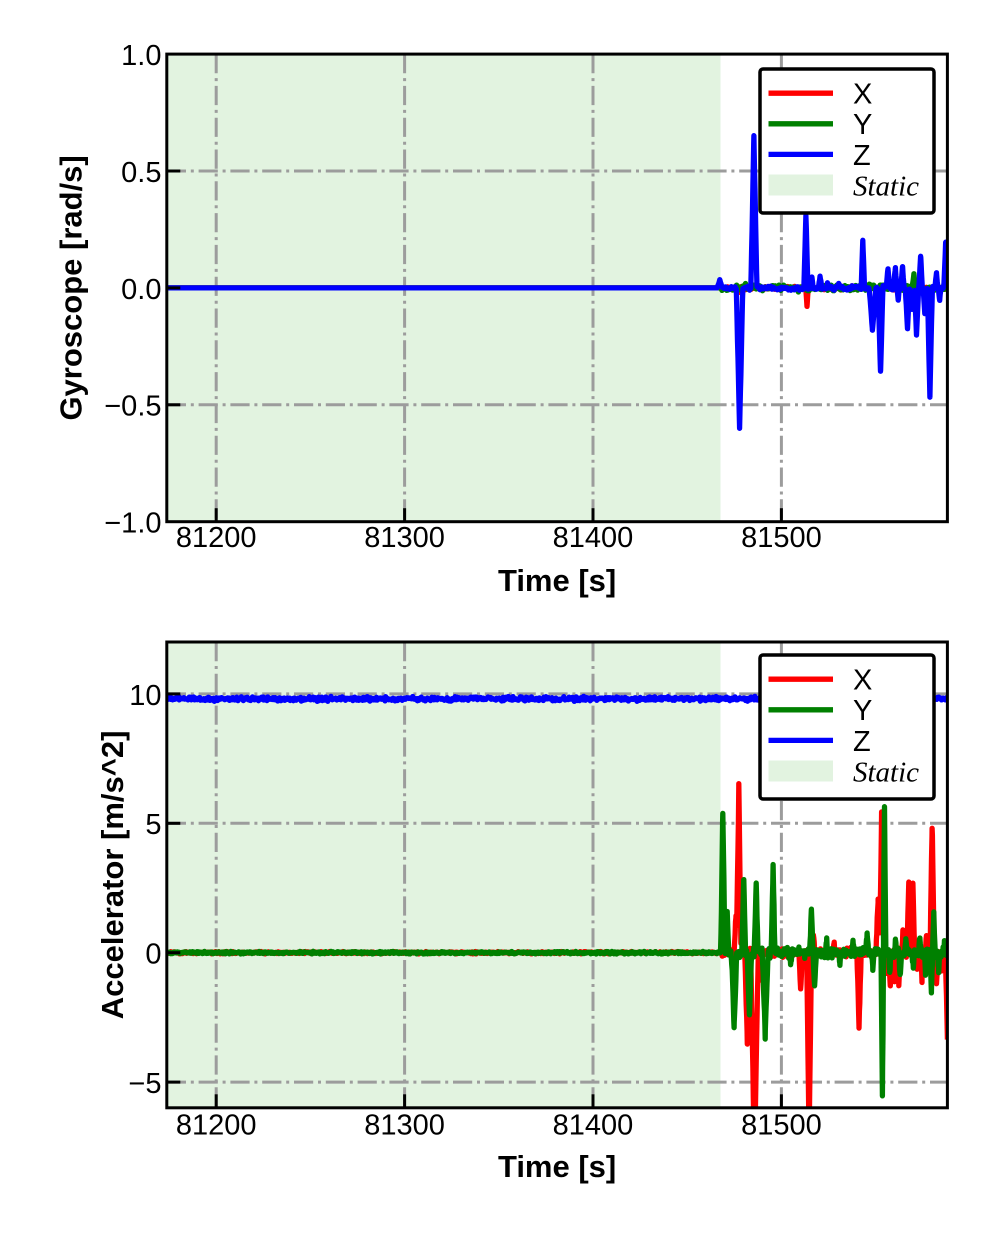  What do you see at coordinates (132, 407) in the screenshot?
I see `svg-text: −0.5` at bounding box center [132, 407].